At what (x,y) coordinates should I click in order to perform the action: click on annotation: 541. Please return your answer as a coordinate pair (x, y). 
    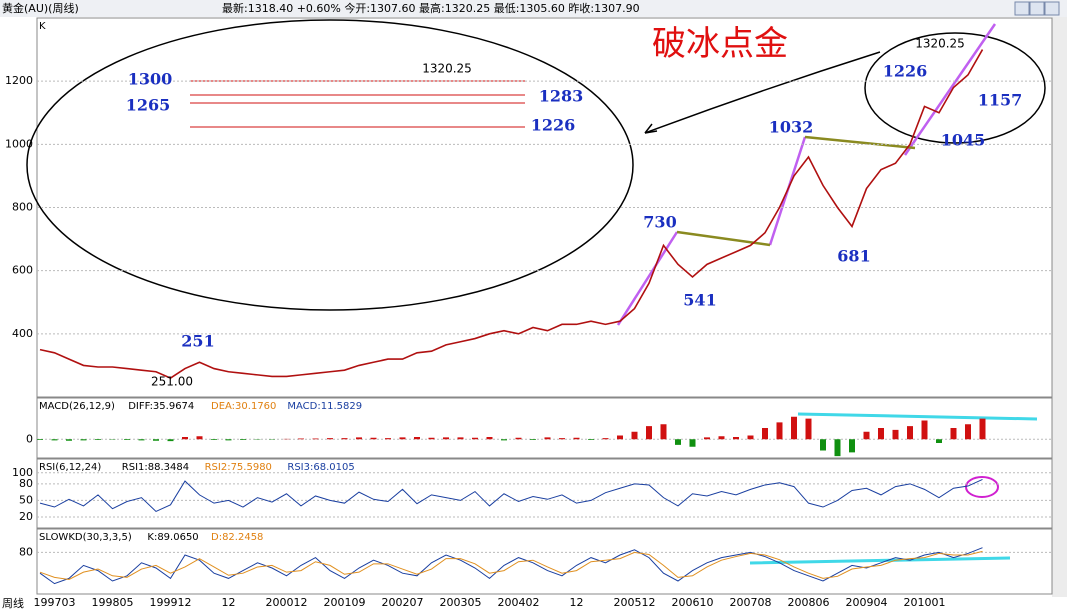
    Looking at the image, I should click on (699, 300).